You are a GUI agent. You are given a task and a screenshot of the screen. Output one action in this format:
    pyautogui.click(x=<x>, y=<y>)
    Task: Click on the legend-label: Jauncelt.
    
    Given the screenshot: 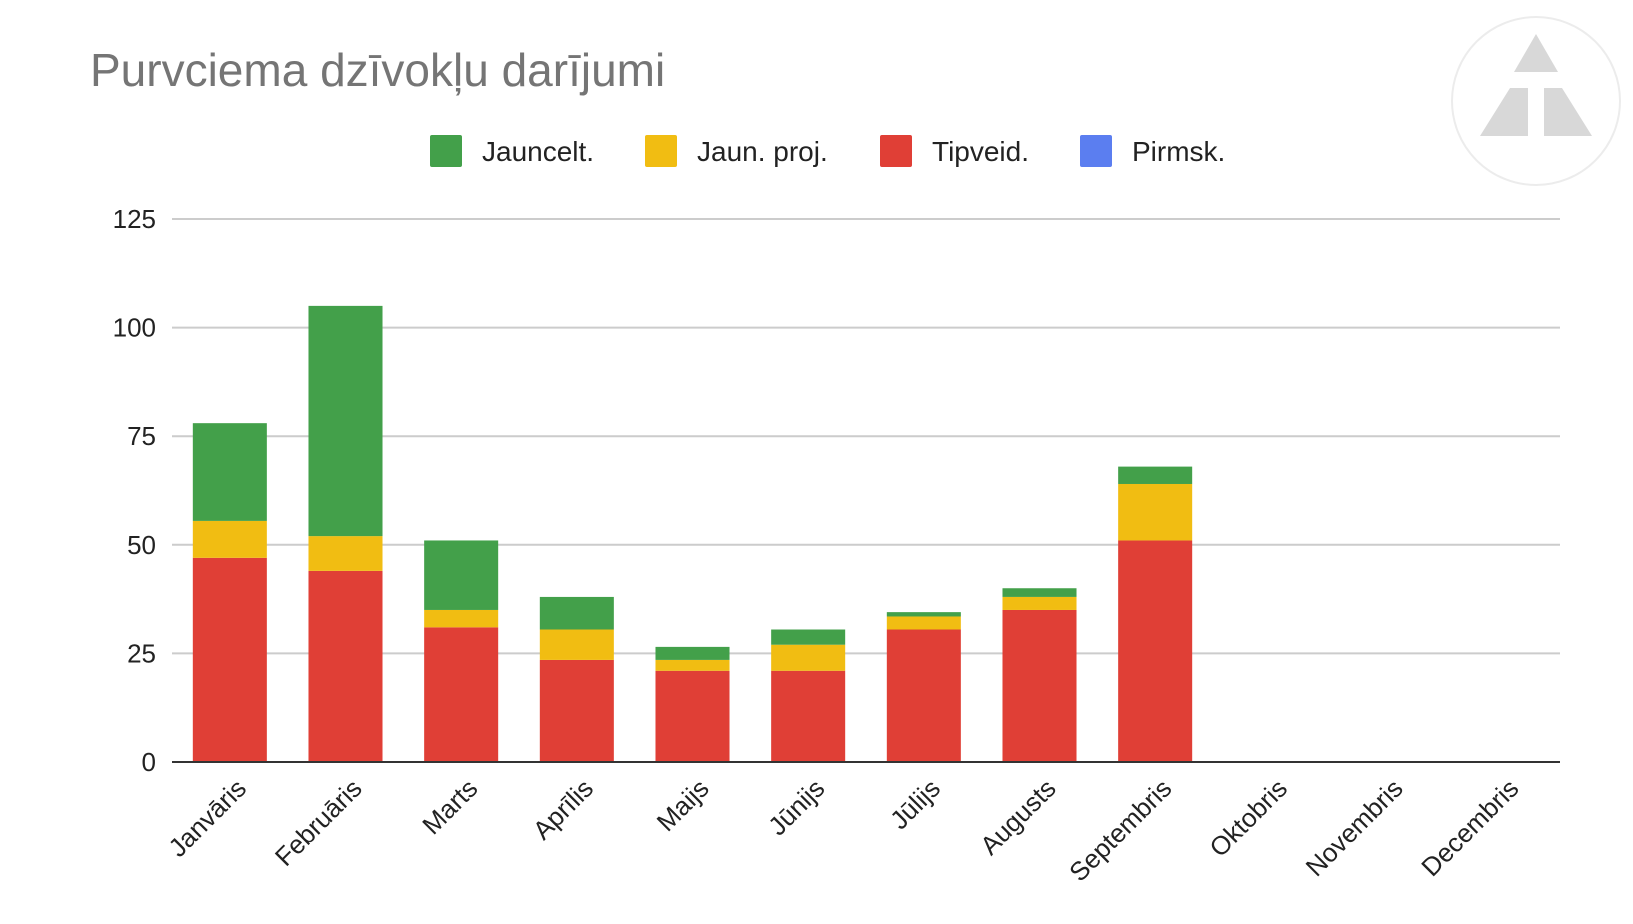 What is the action you would take?
    pyautogui.click(x=538, y=151)
    